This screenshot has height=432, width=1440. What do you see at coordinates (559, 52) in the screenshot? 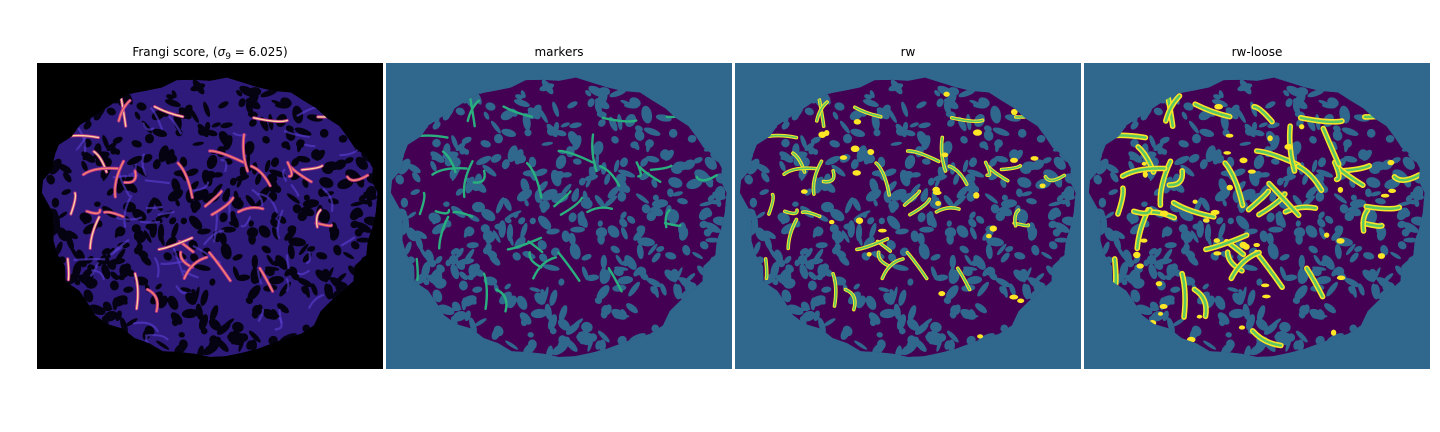
I see `panel-title-markers: markers` at bounding box center [559, 52].